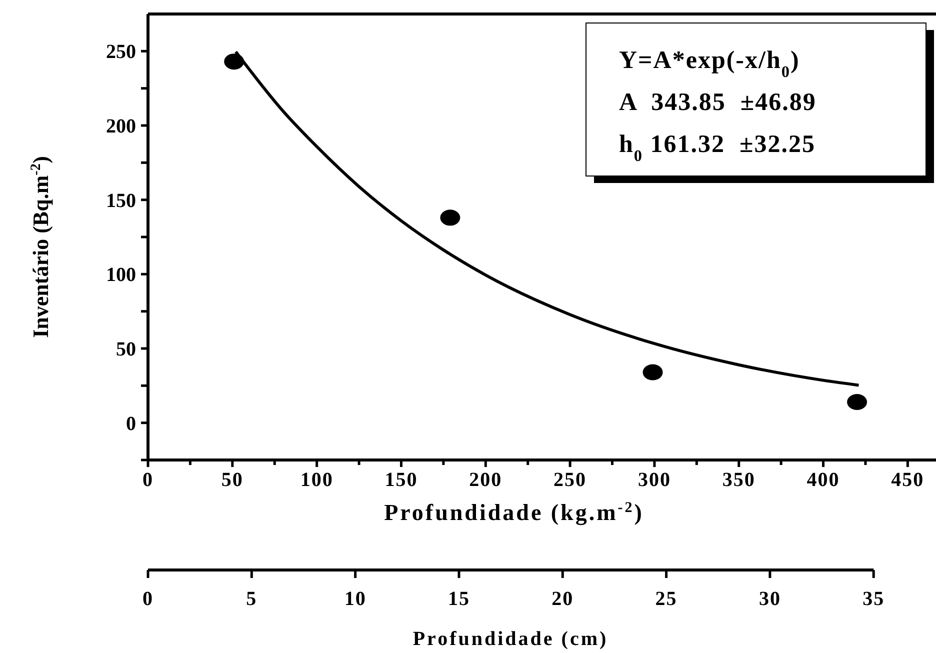  Describe the element at coordinates (717, 148) in the screenshot. I see `annotation: h$_{0}$ 161.32 ±32.25` at that location.